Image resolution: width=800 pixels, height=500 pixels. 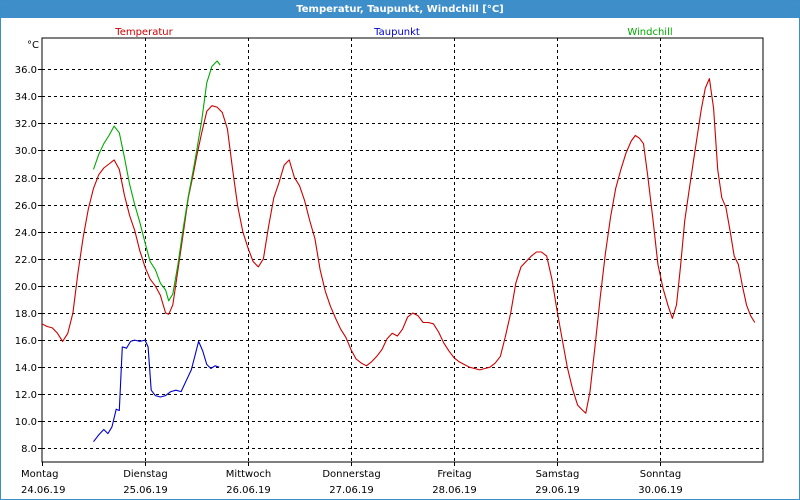 I want to click on legend-temperatur: Temperatur, so click(x=143, y=32).